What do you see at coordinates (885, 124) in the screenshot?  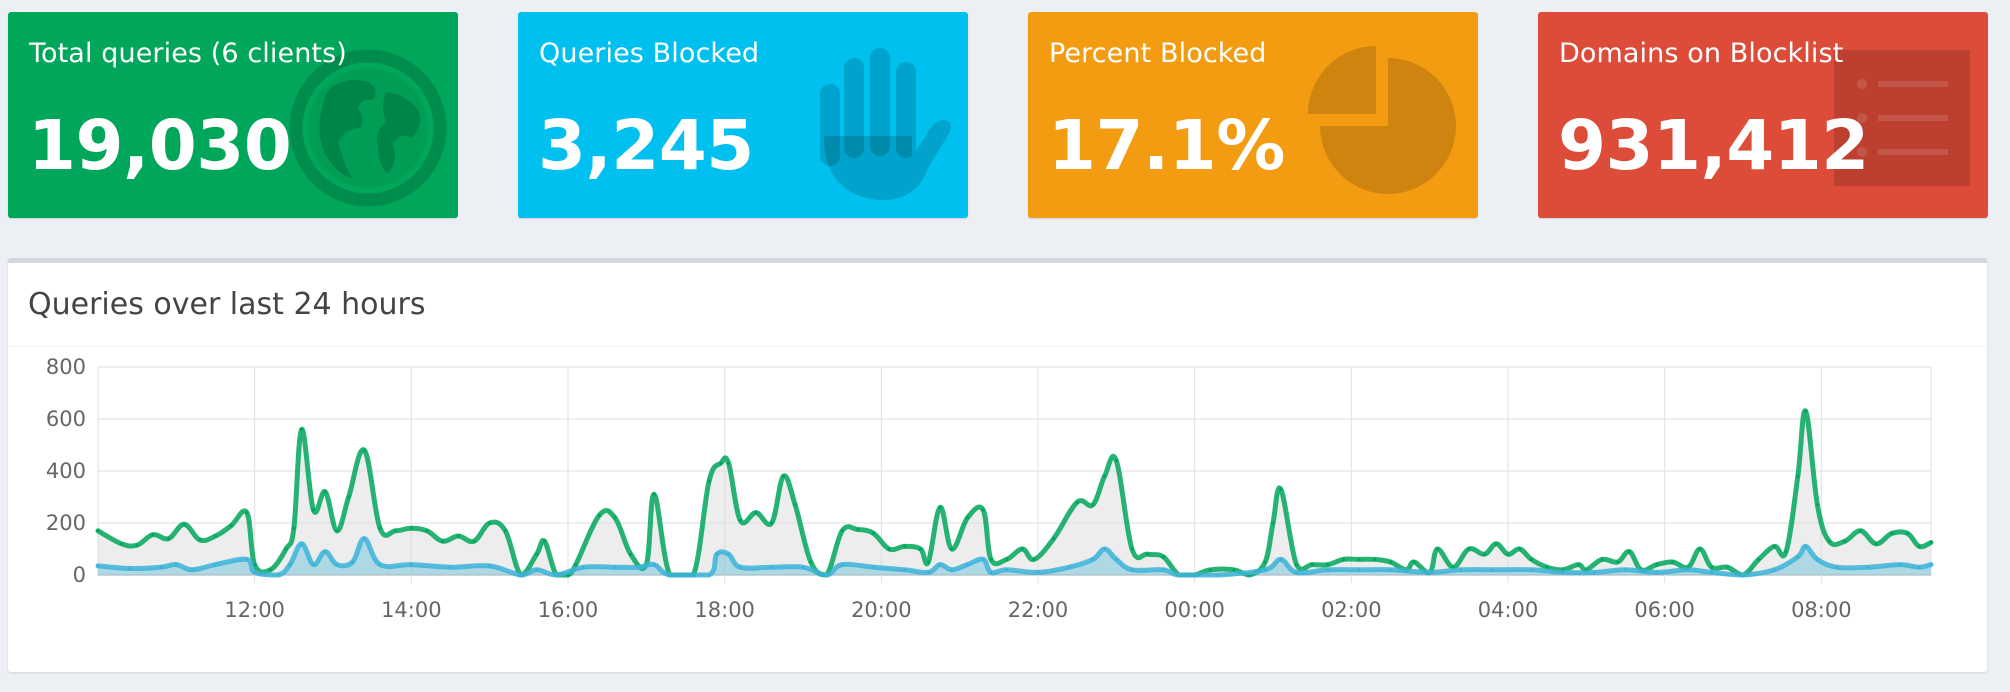 I see `hand-icon` at bounding box center [885, 124].